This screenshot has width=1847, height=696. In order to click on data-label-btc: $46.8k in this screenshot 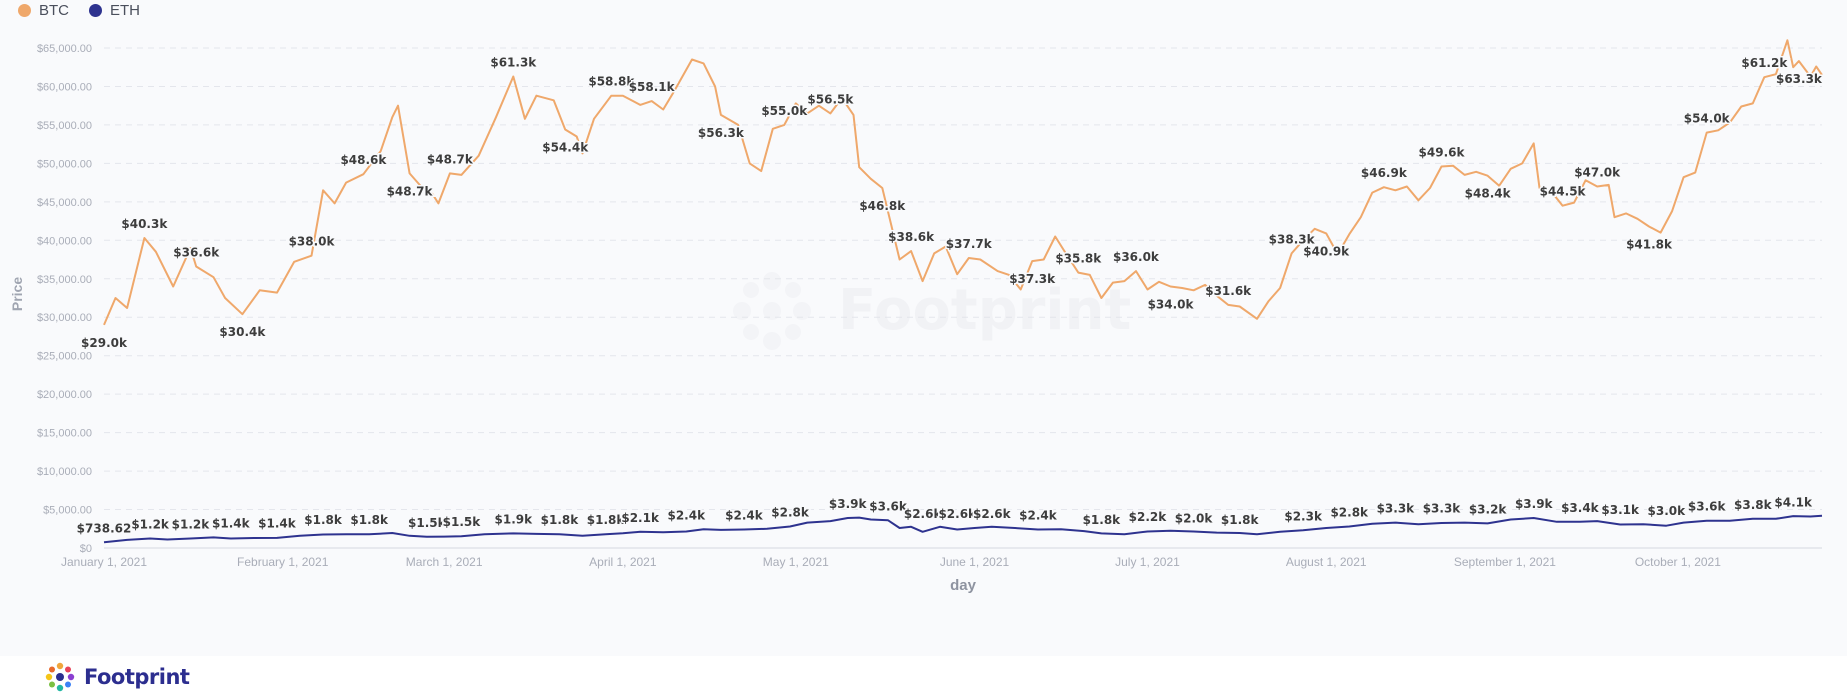, I will do `click(882, 206)`.